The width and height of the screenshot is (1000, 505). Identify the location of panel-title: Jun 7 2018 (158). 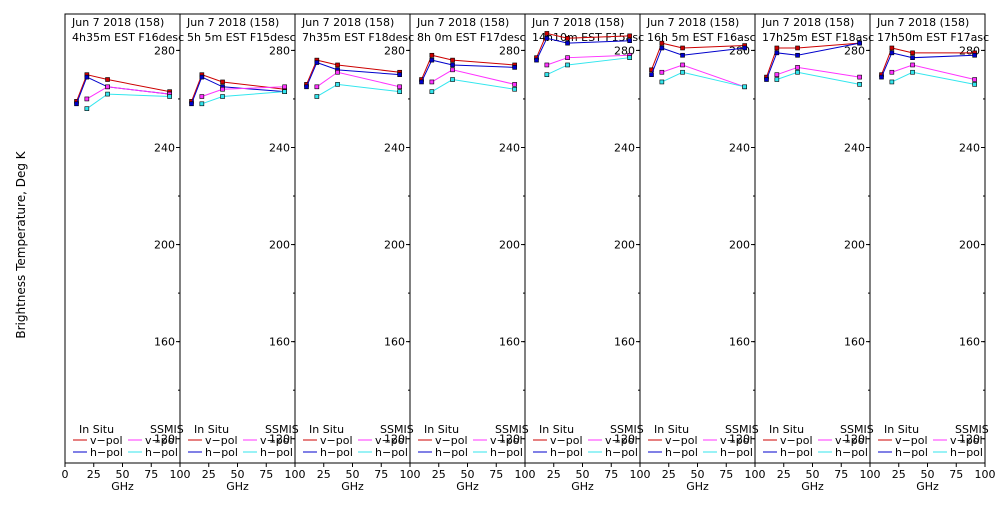
(462, 22).